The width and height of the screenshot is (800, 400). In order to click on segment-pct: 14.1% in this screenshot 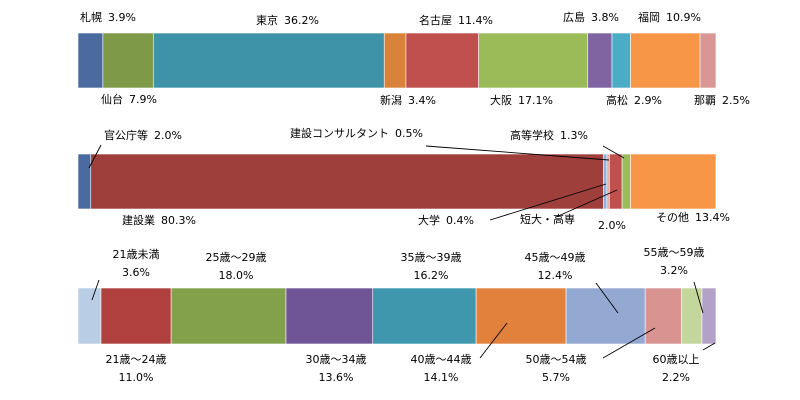, I will do `click(441, 377)`.